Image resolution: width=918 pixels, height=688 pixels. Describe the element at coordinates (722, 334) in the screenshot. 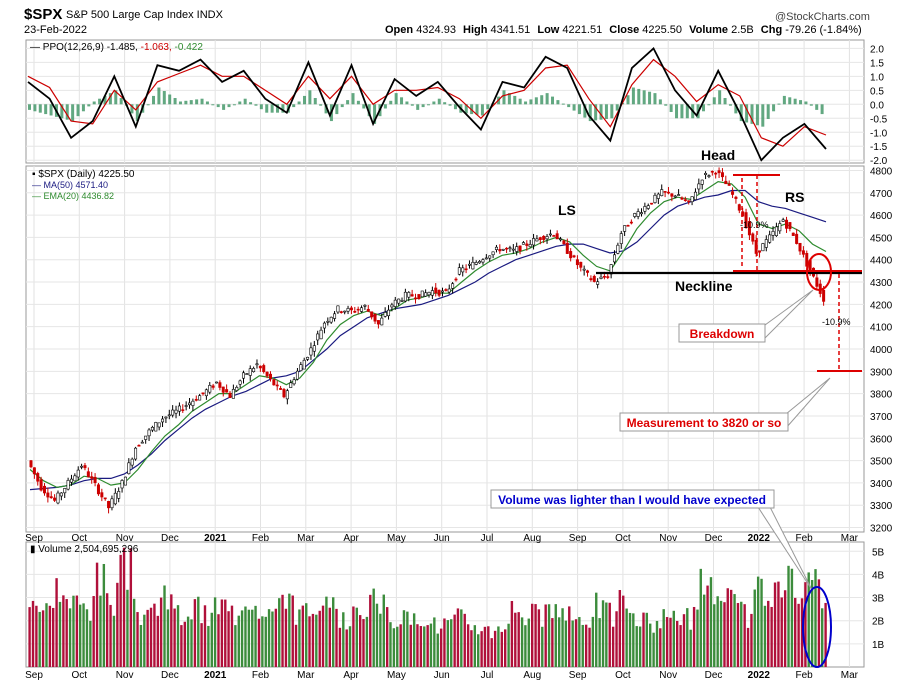

I see `callout-breakdown: Breakdown` at that location.